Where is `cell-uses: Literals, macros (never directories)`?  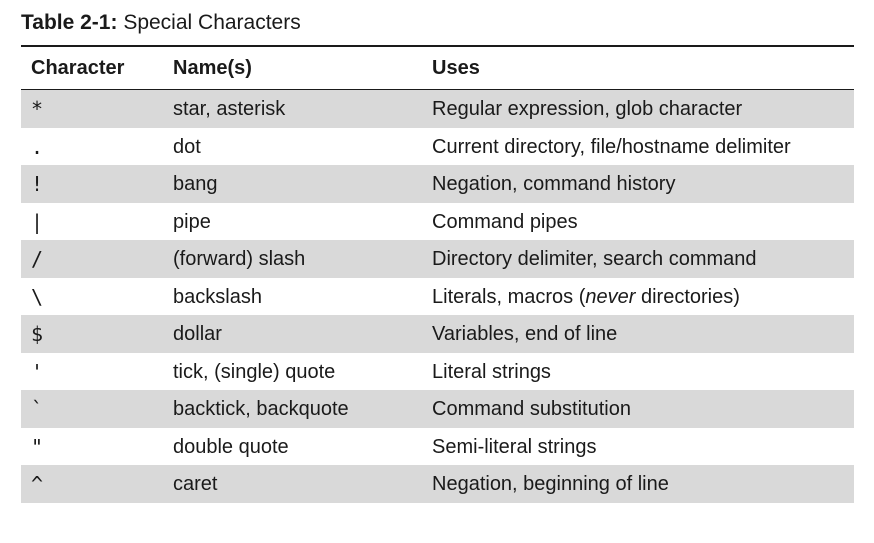
cell-uses: Literals, macros (never directories) is located at coordinates (586, 297).